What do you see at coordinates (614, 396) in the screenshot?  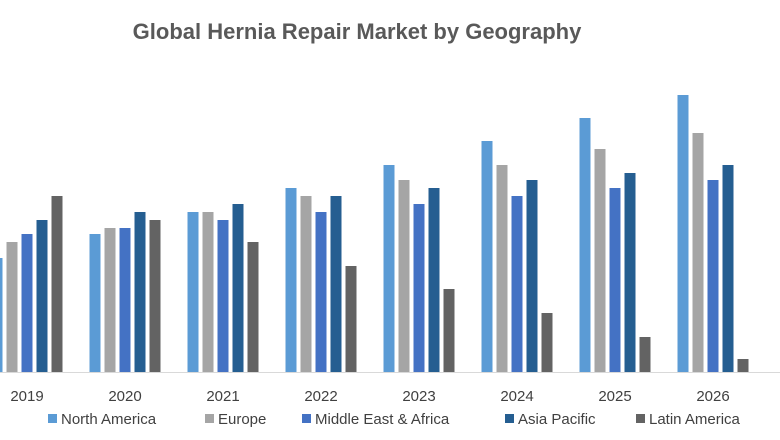 I see `x-tick-label: 2025` at bounding box center [614, 396].